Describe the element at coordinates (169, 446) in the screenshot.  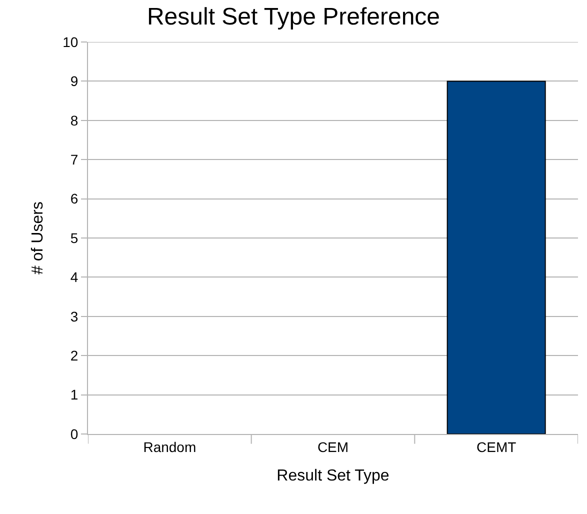
I see `x-tick-label: Random` at that location.